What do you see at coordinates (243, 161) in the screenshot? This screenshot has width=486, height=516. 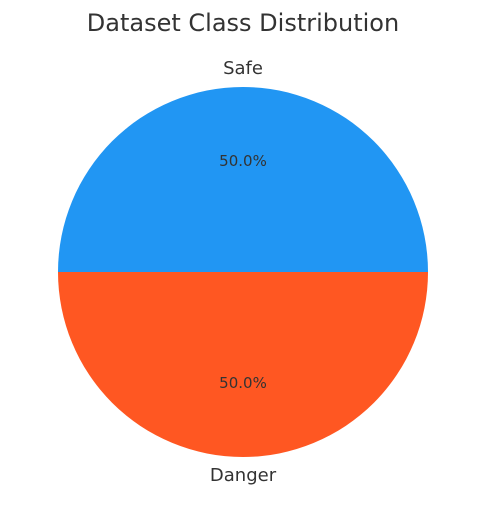 I see `percent-label-safe: 50.0%` at bounding box center [243, 161].